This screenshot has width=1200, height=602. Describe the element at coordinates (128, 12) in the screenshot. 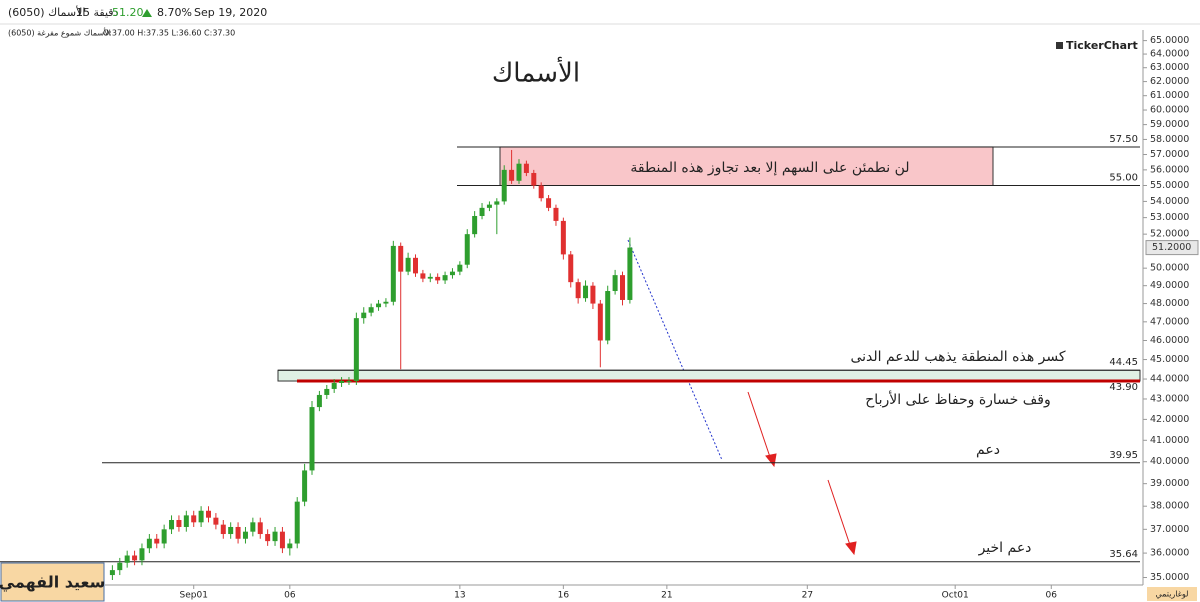

I see `header-price: 51.20` at that location.